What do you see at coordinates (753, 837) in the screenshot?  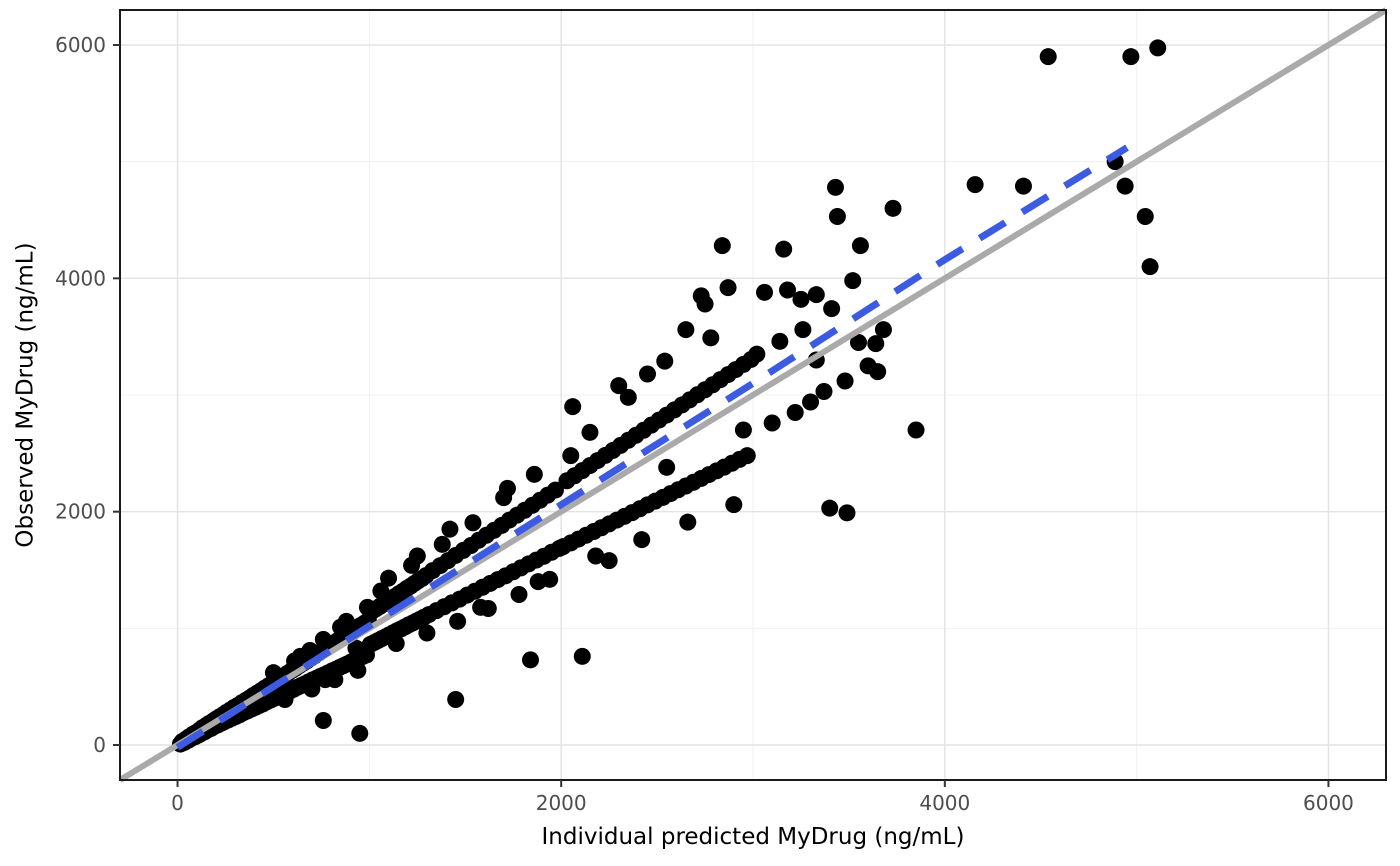 I see `x-axis-title: Individual predicted MyDrug (ng/mL)` at bounding box center [753, 837].